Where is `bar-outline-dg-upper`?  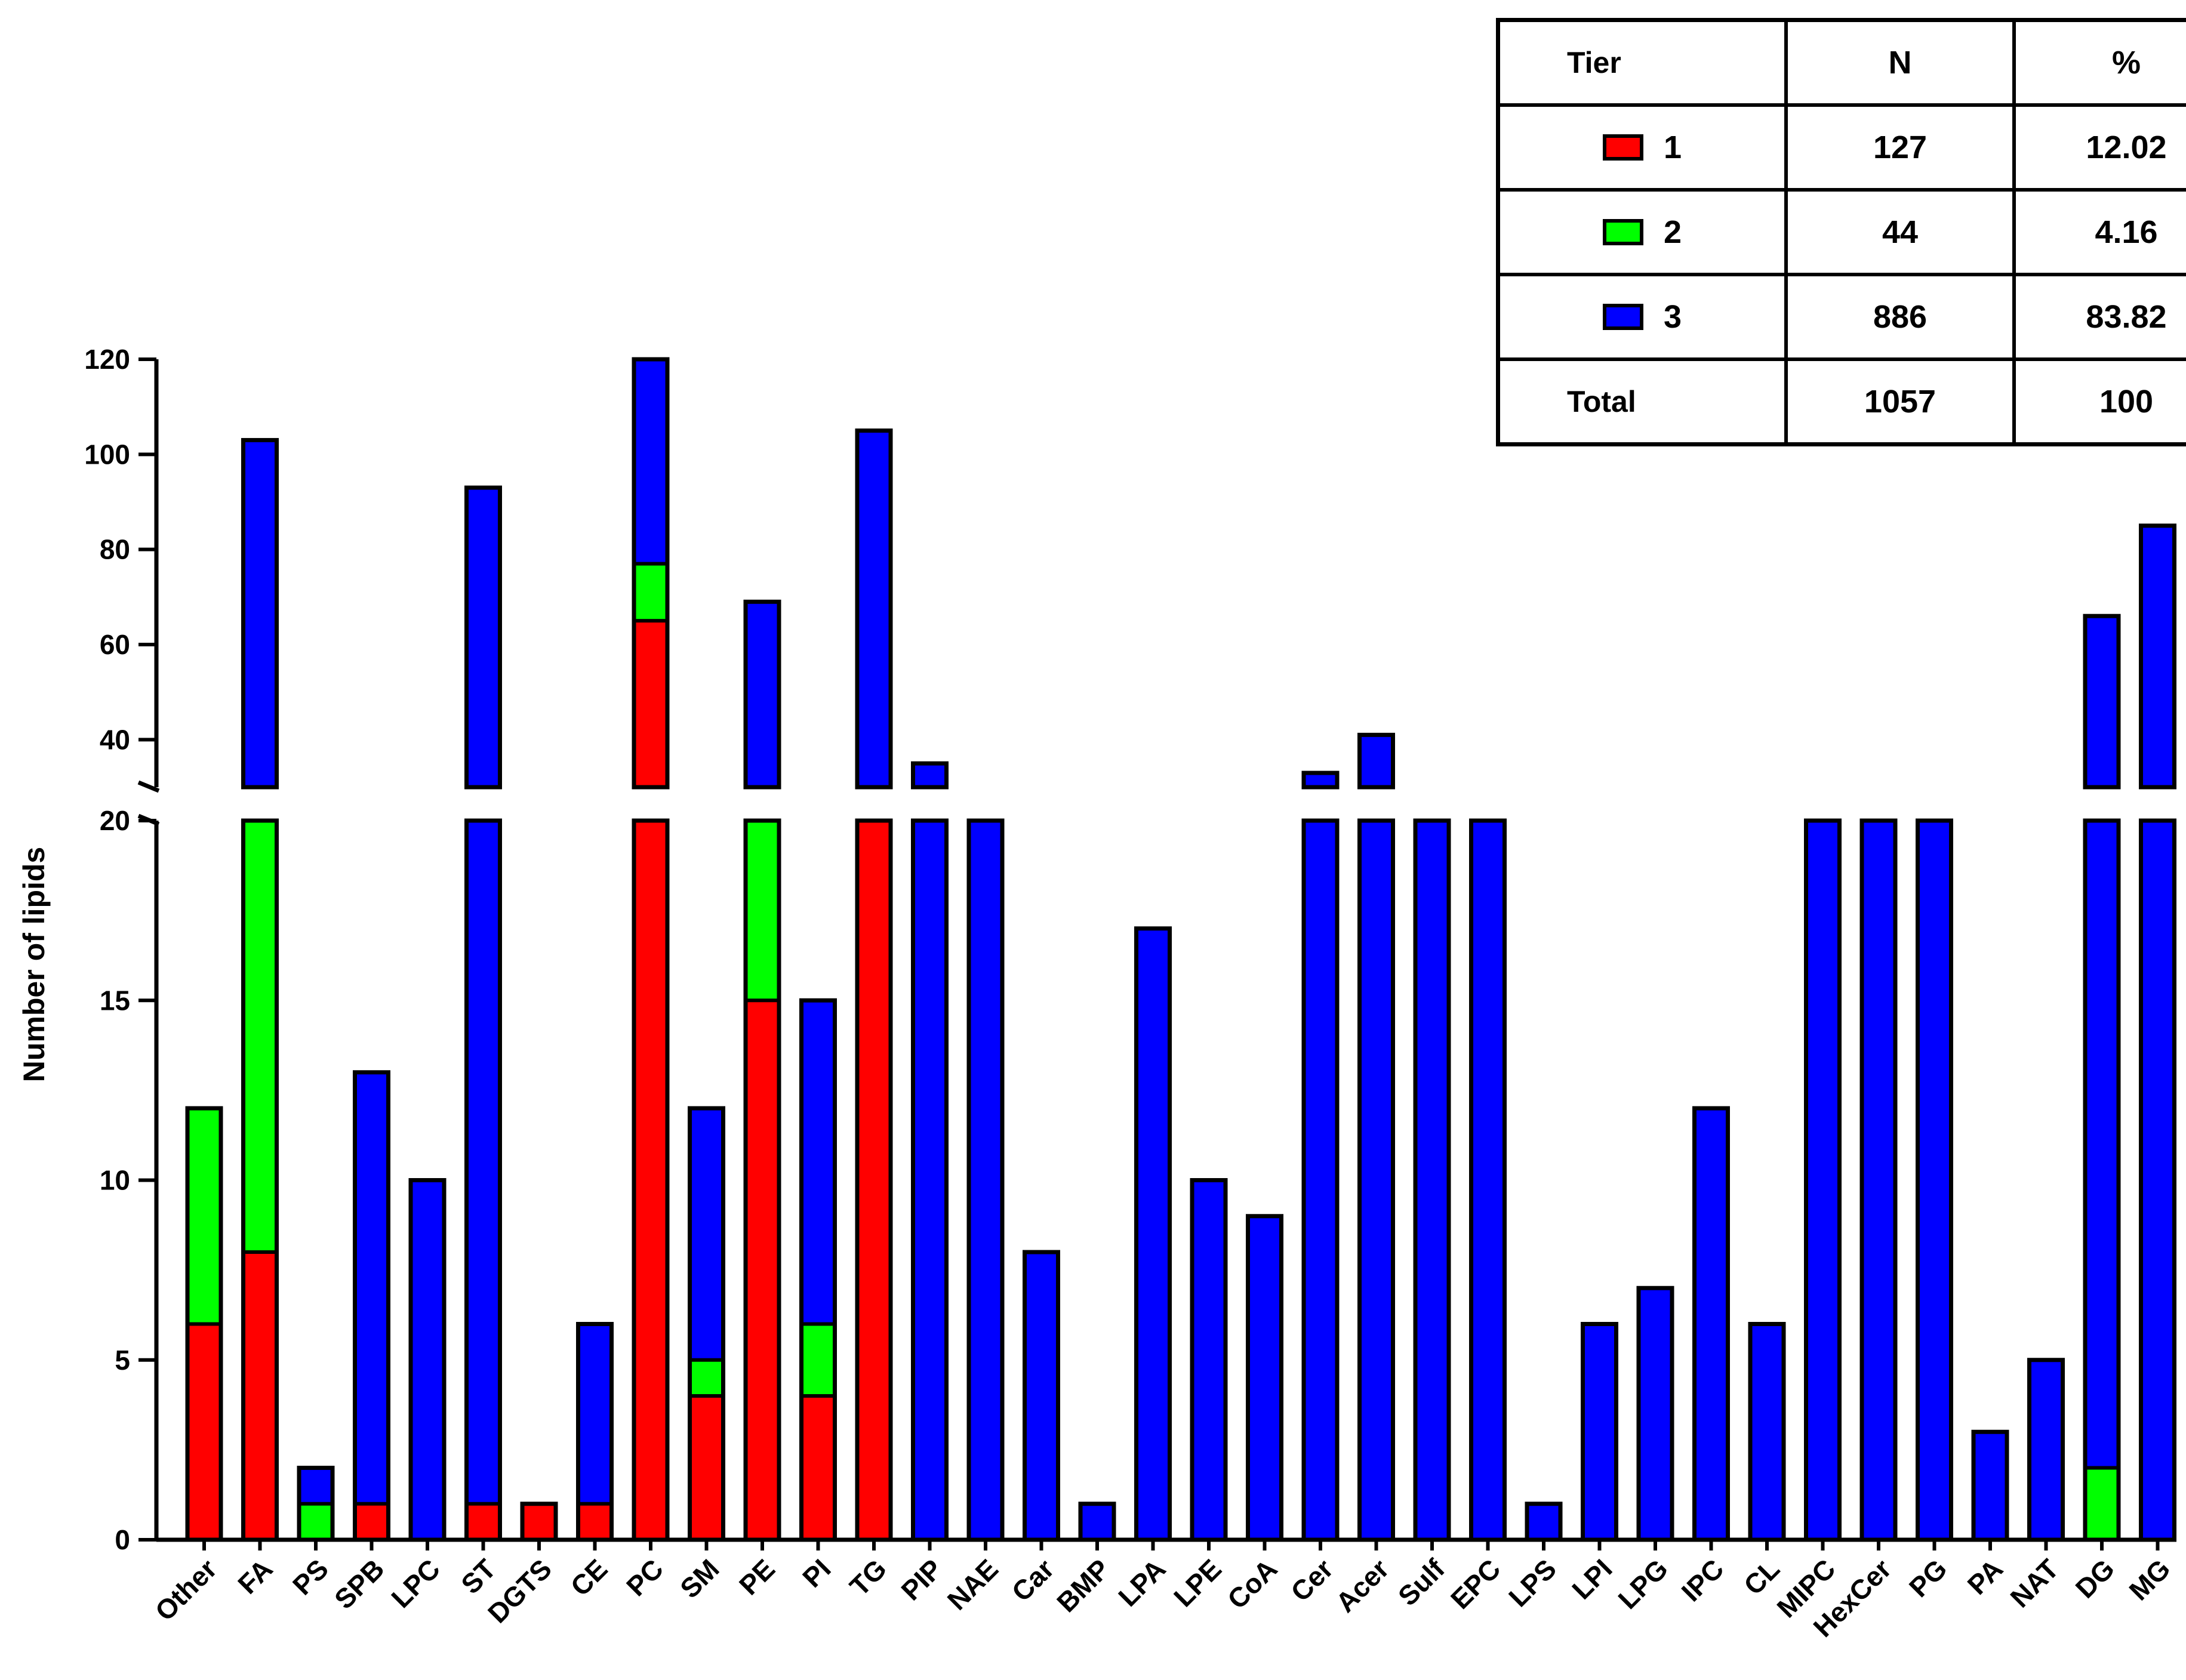 bar-outline-dg-upper is located at coordinates (2102, 702).